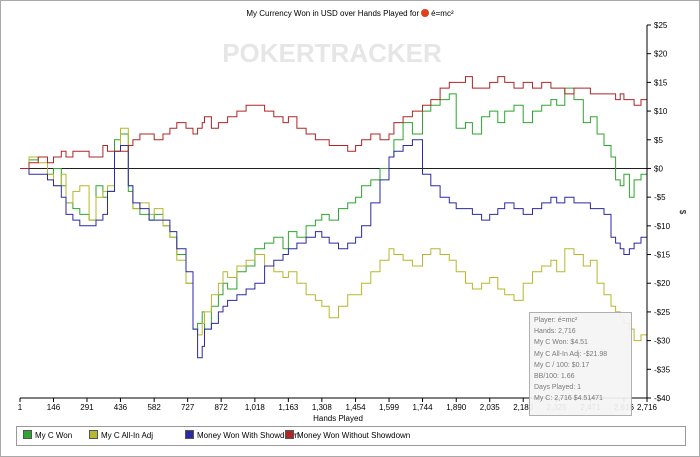 Image resolution: width=700 pixels, height=457 pixels. I want to click on y-tick-label: -$35, so click(662, 369).